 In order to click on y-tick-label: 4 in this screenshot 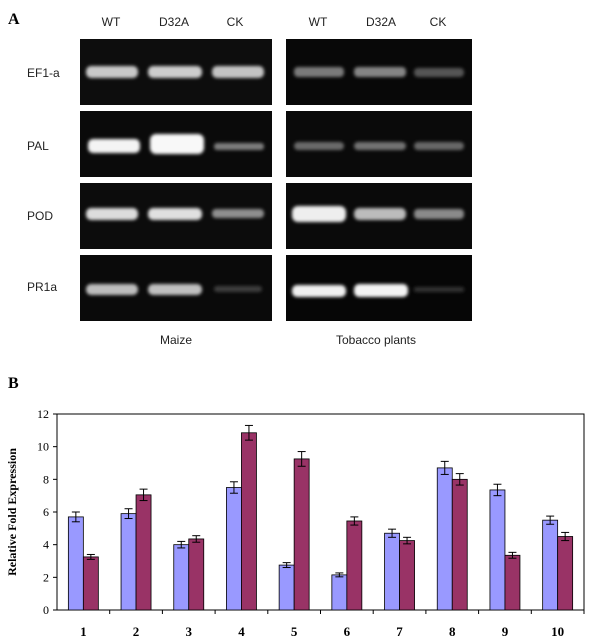, I will do `click(46, 545)`.